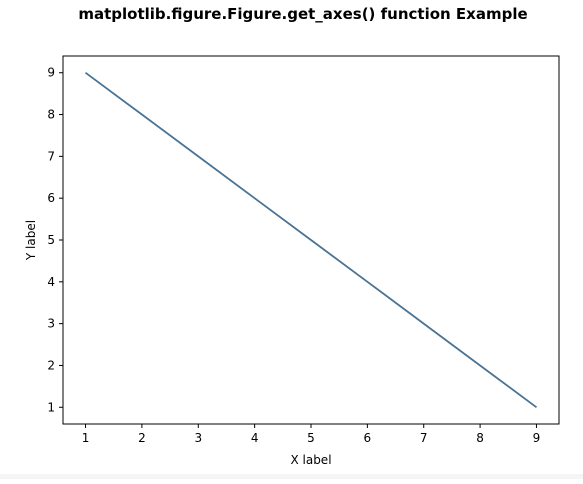 Image resolution: width=583 pixels, height=484 pixels. Describe the element at coordinates (310, 460) in the screenshot. I see `x-axis-label: X label` at that location.